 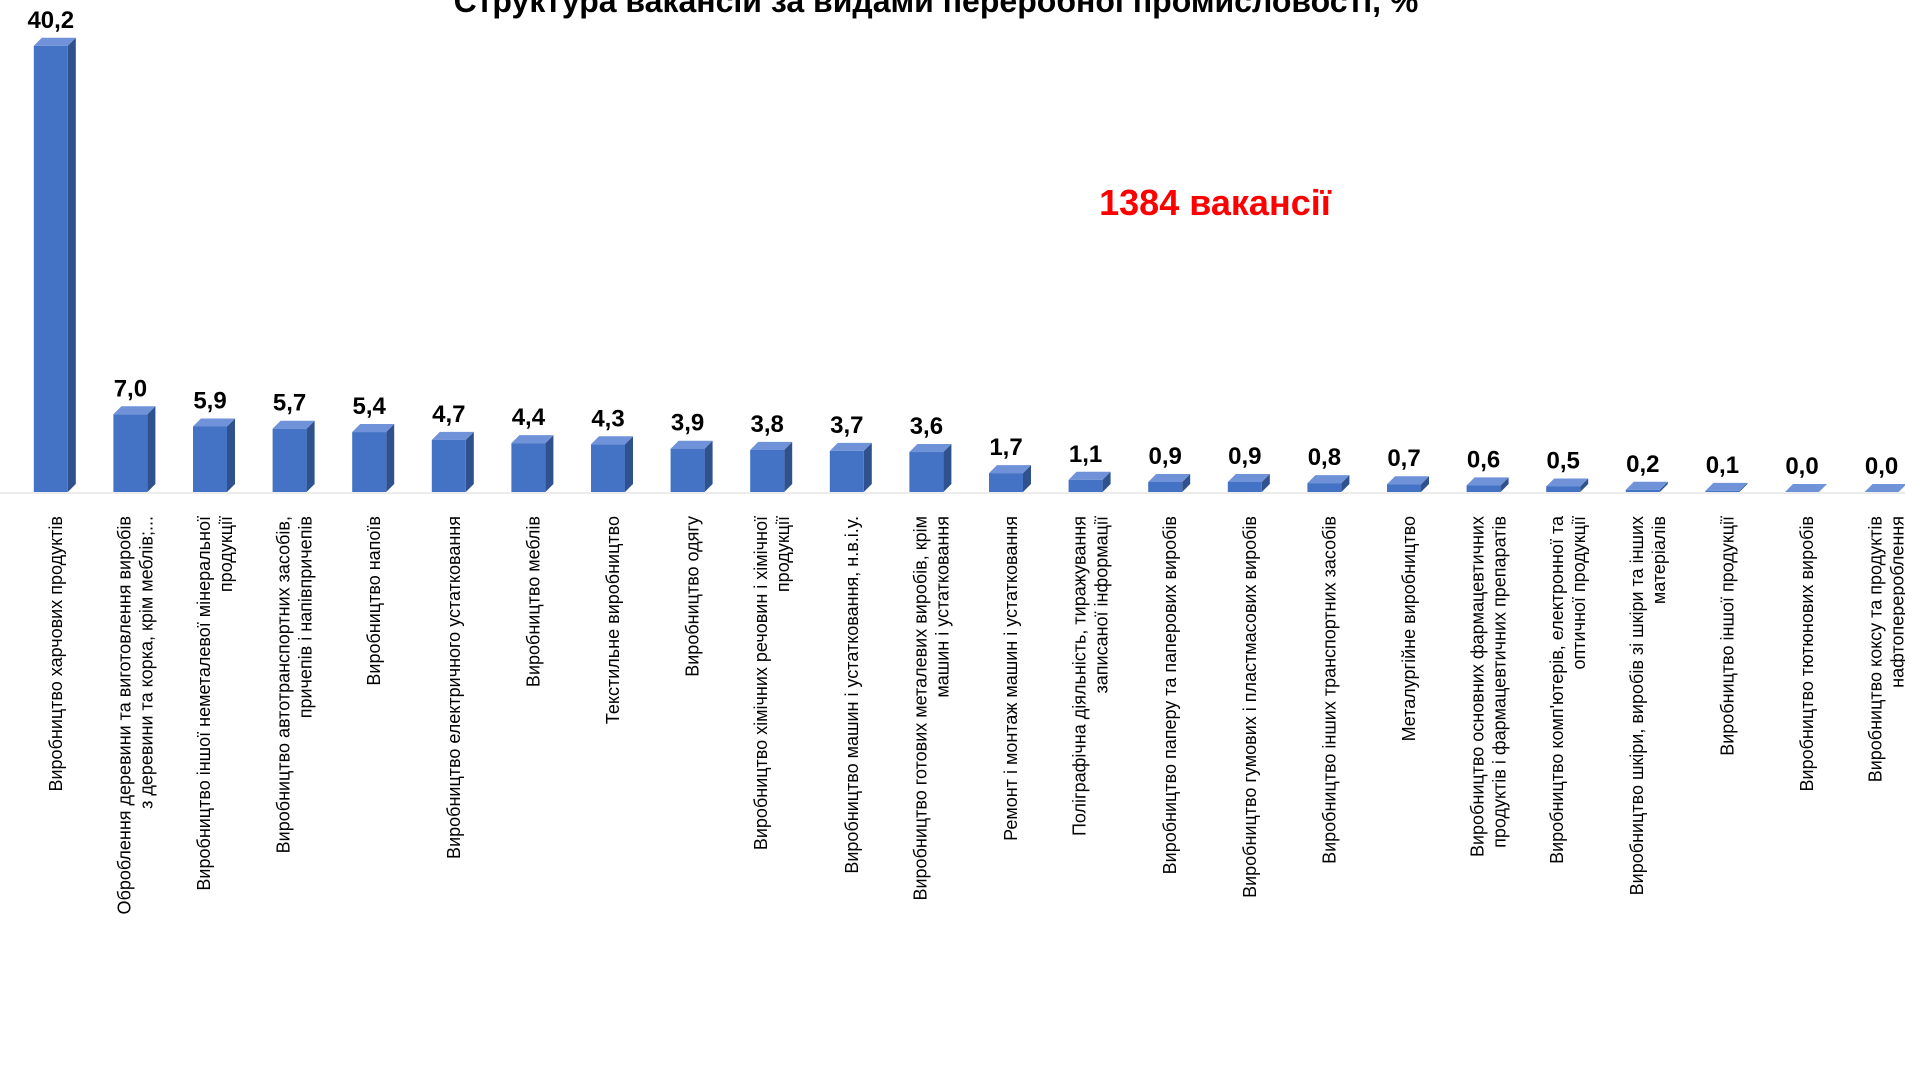 What do you see at coordinates (1483, 459) in the screenshot?
I see `value-label: 0,6` at bounding box center [1483, 459].